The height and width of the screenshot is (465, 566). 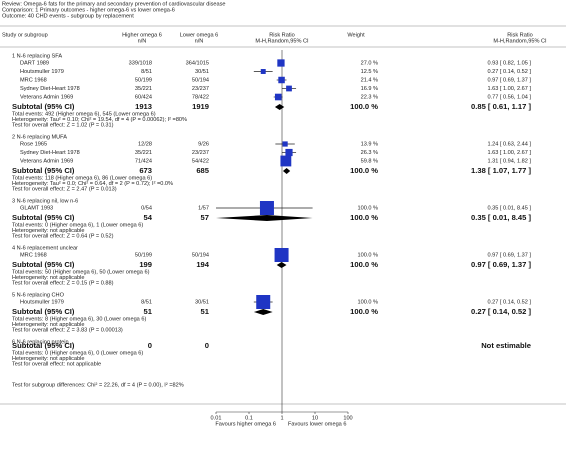 I want to click on weight: 21.4 %, so click(x=369, y=80).